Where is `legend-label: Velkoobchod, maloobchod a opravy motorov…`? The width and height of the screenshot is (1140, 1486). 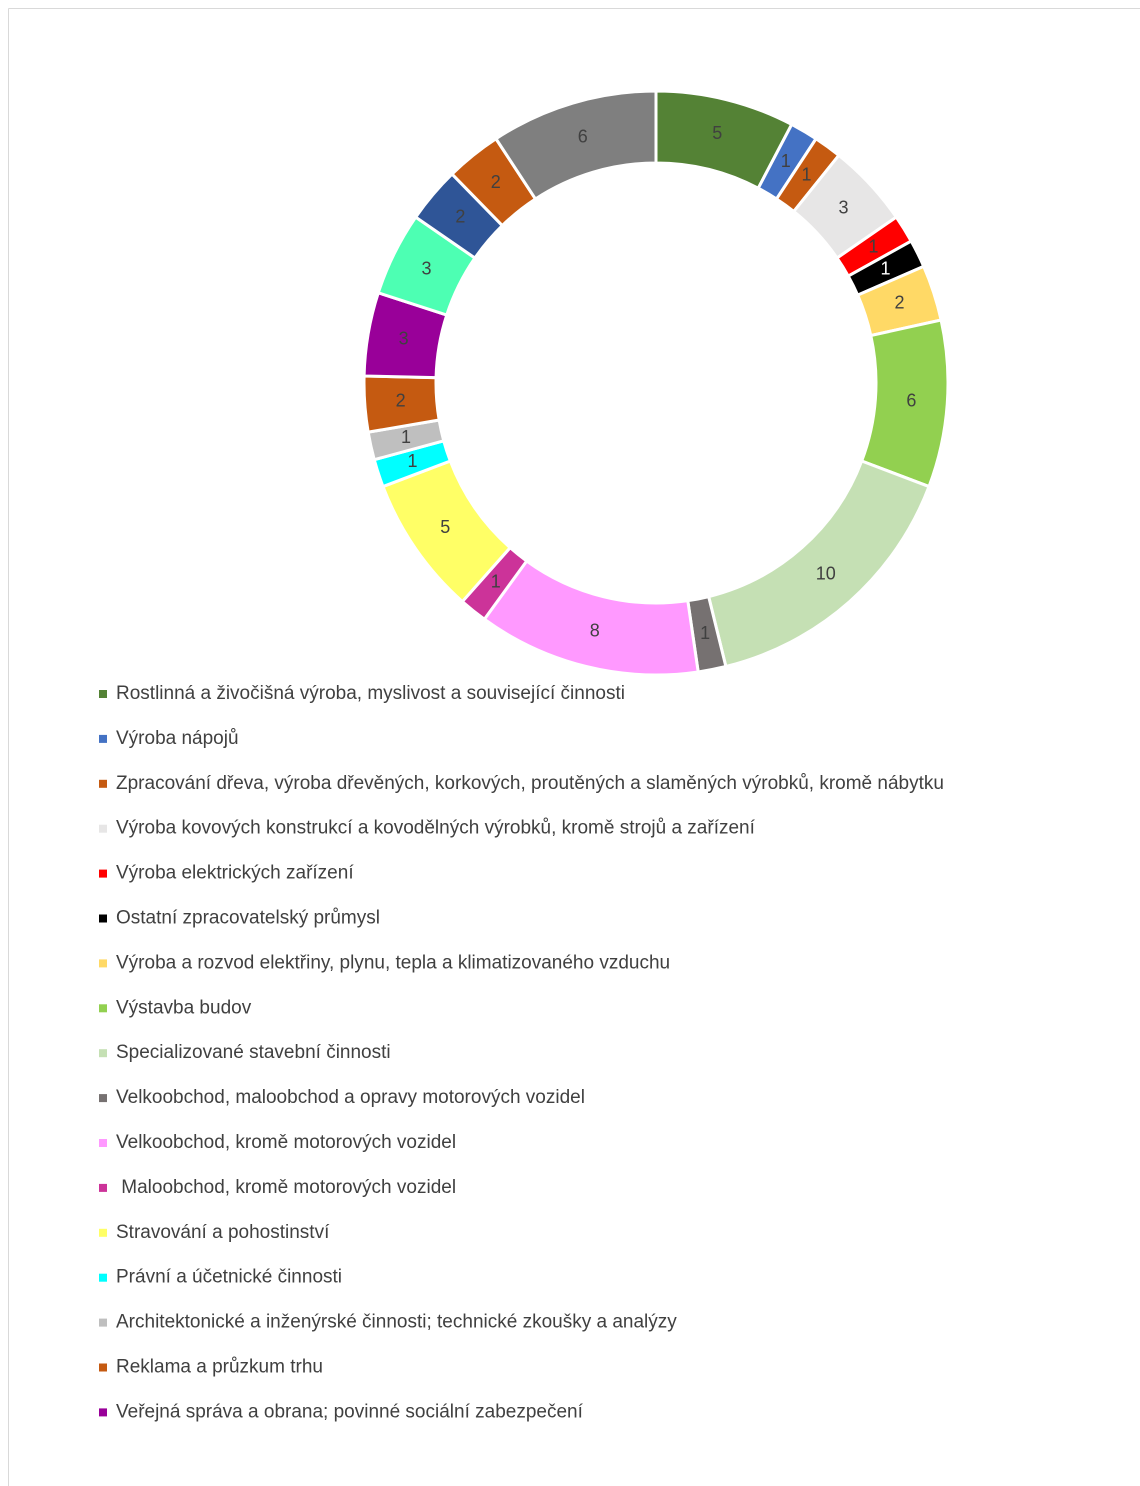
legend-label: Velkoobchod, maloobchod a opravy motorov… is located at coordinates (350, 1097).